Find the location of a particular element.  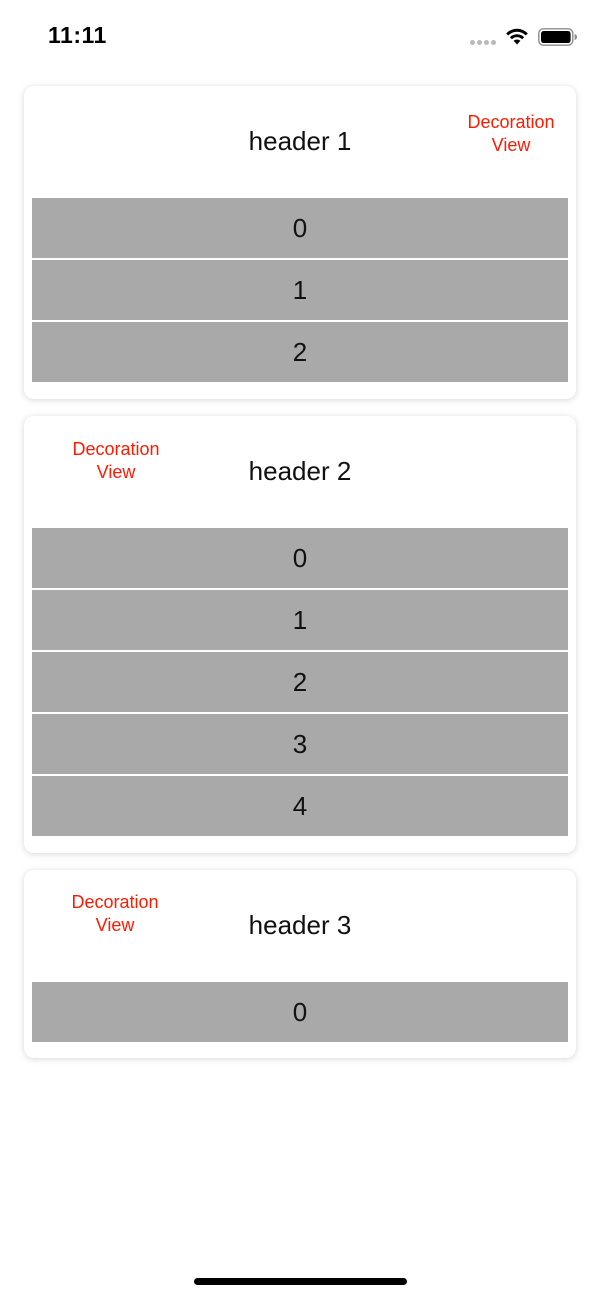

wifi-icon is located at coordinates (517, 36).